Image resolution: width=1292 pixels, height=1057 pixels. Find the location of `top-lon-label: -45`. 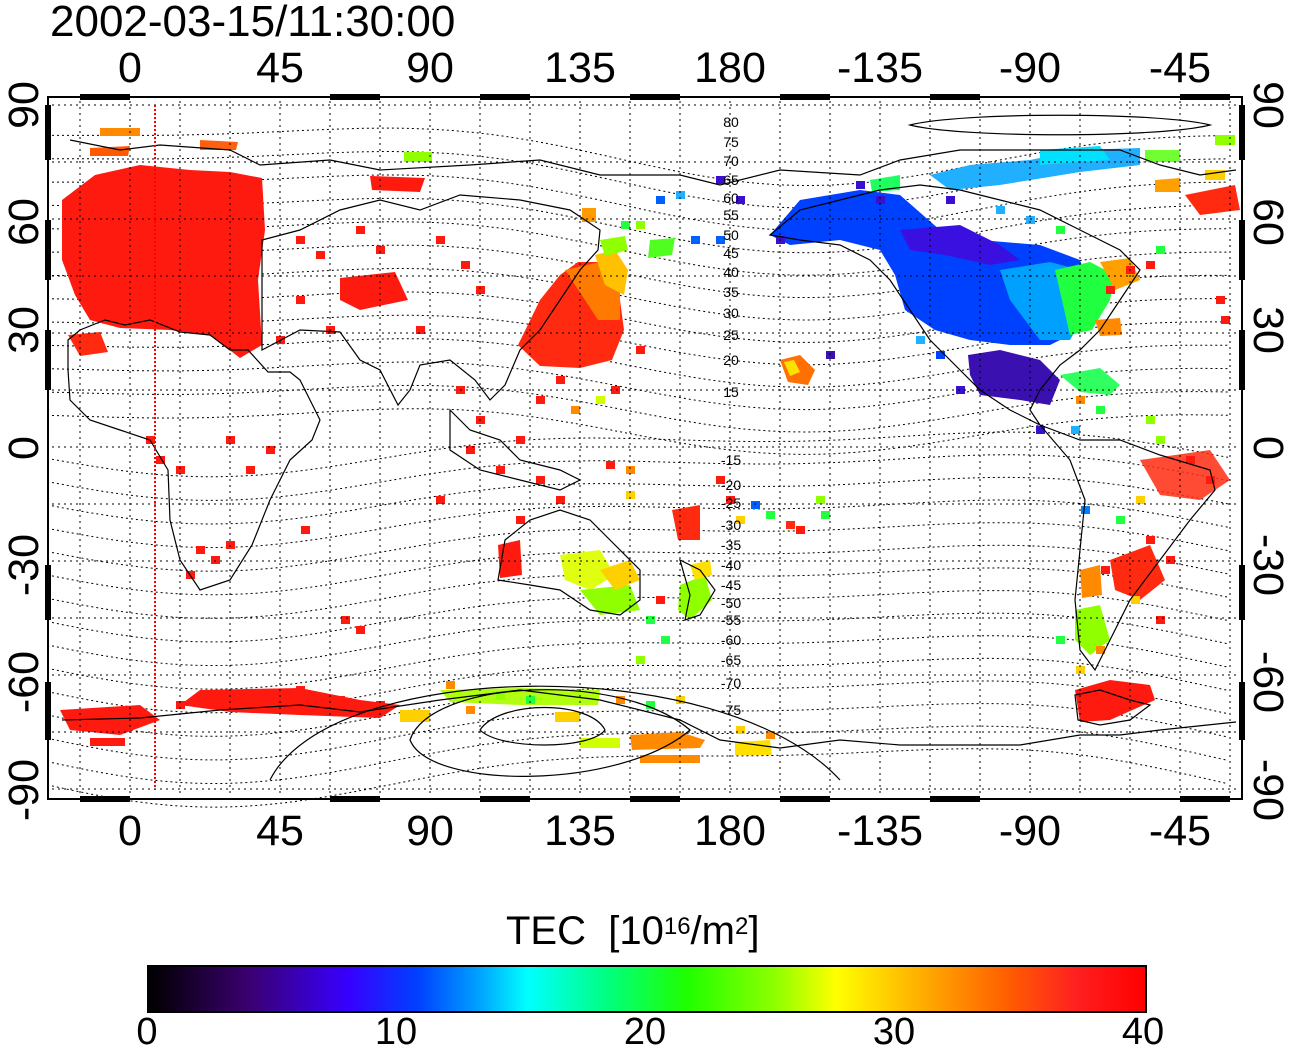

top-lon-label: -45 is located at coordinates (1180, 68).